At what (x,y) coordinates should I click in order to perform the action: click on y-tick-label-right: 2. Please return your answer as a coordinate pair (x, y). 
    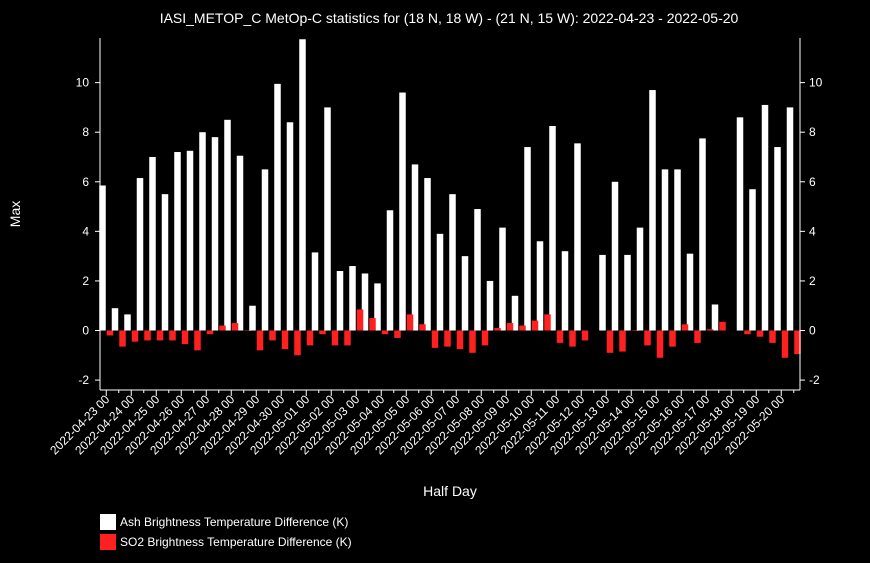
    Looking at the image, I should click on (812, 281).